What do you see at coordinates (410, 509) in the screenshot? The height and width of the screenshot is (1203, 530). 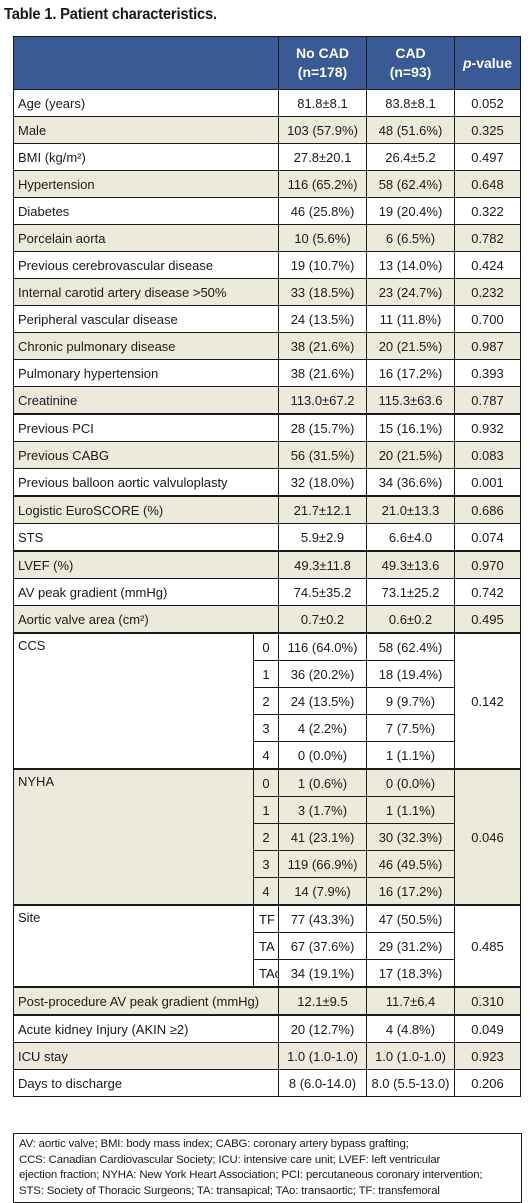 I see `cad-value: 21.0±13.3` at bounding box center [410, 509].